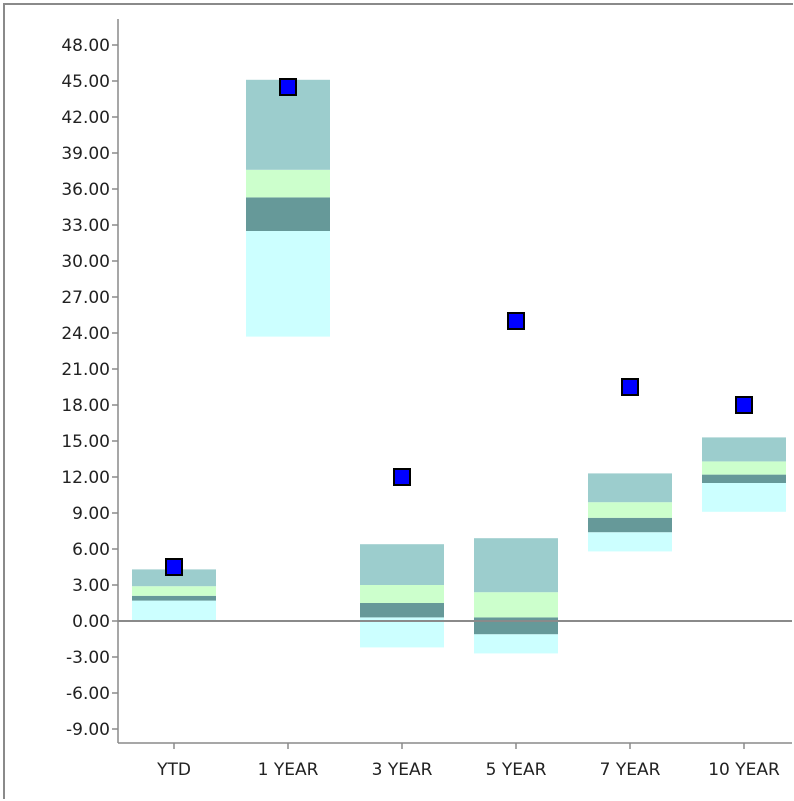  Describe the element at coordinates (85, 442) in the screenshot. I see `y-tick-label: 15.00` at that location.